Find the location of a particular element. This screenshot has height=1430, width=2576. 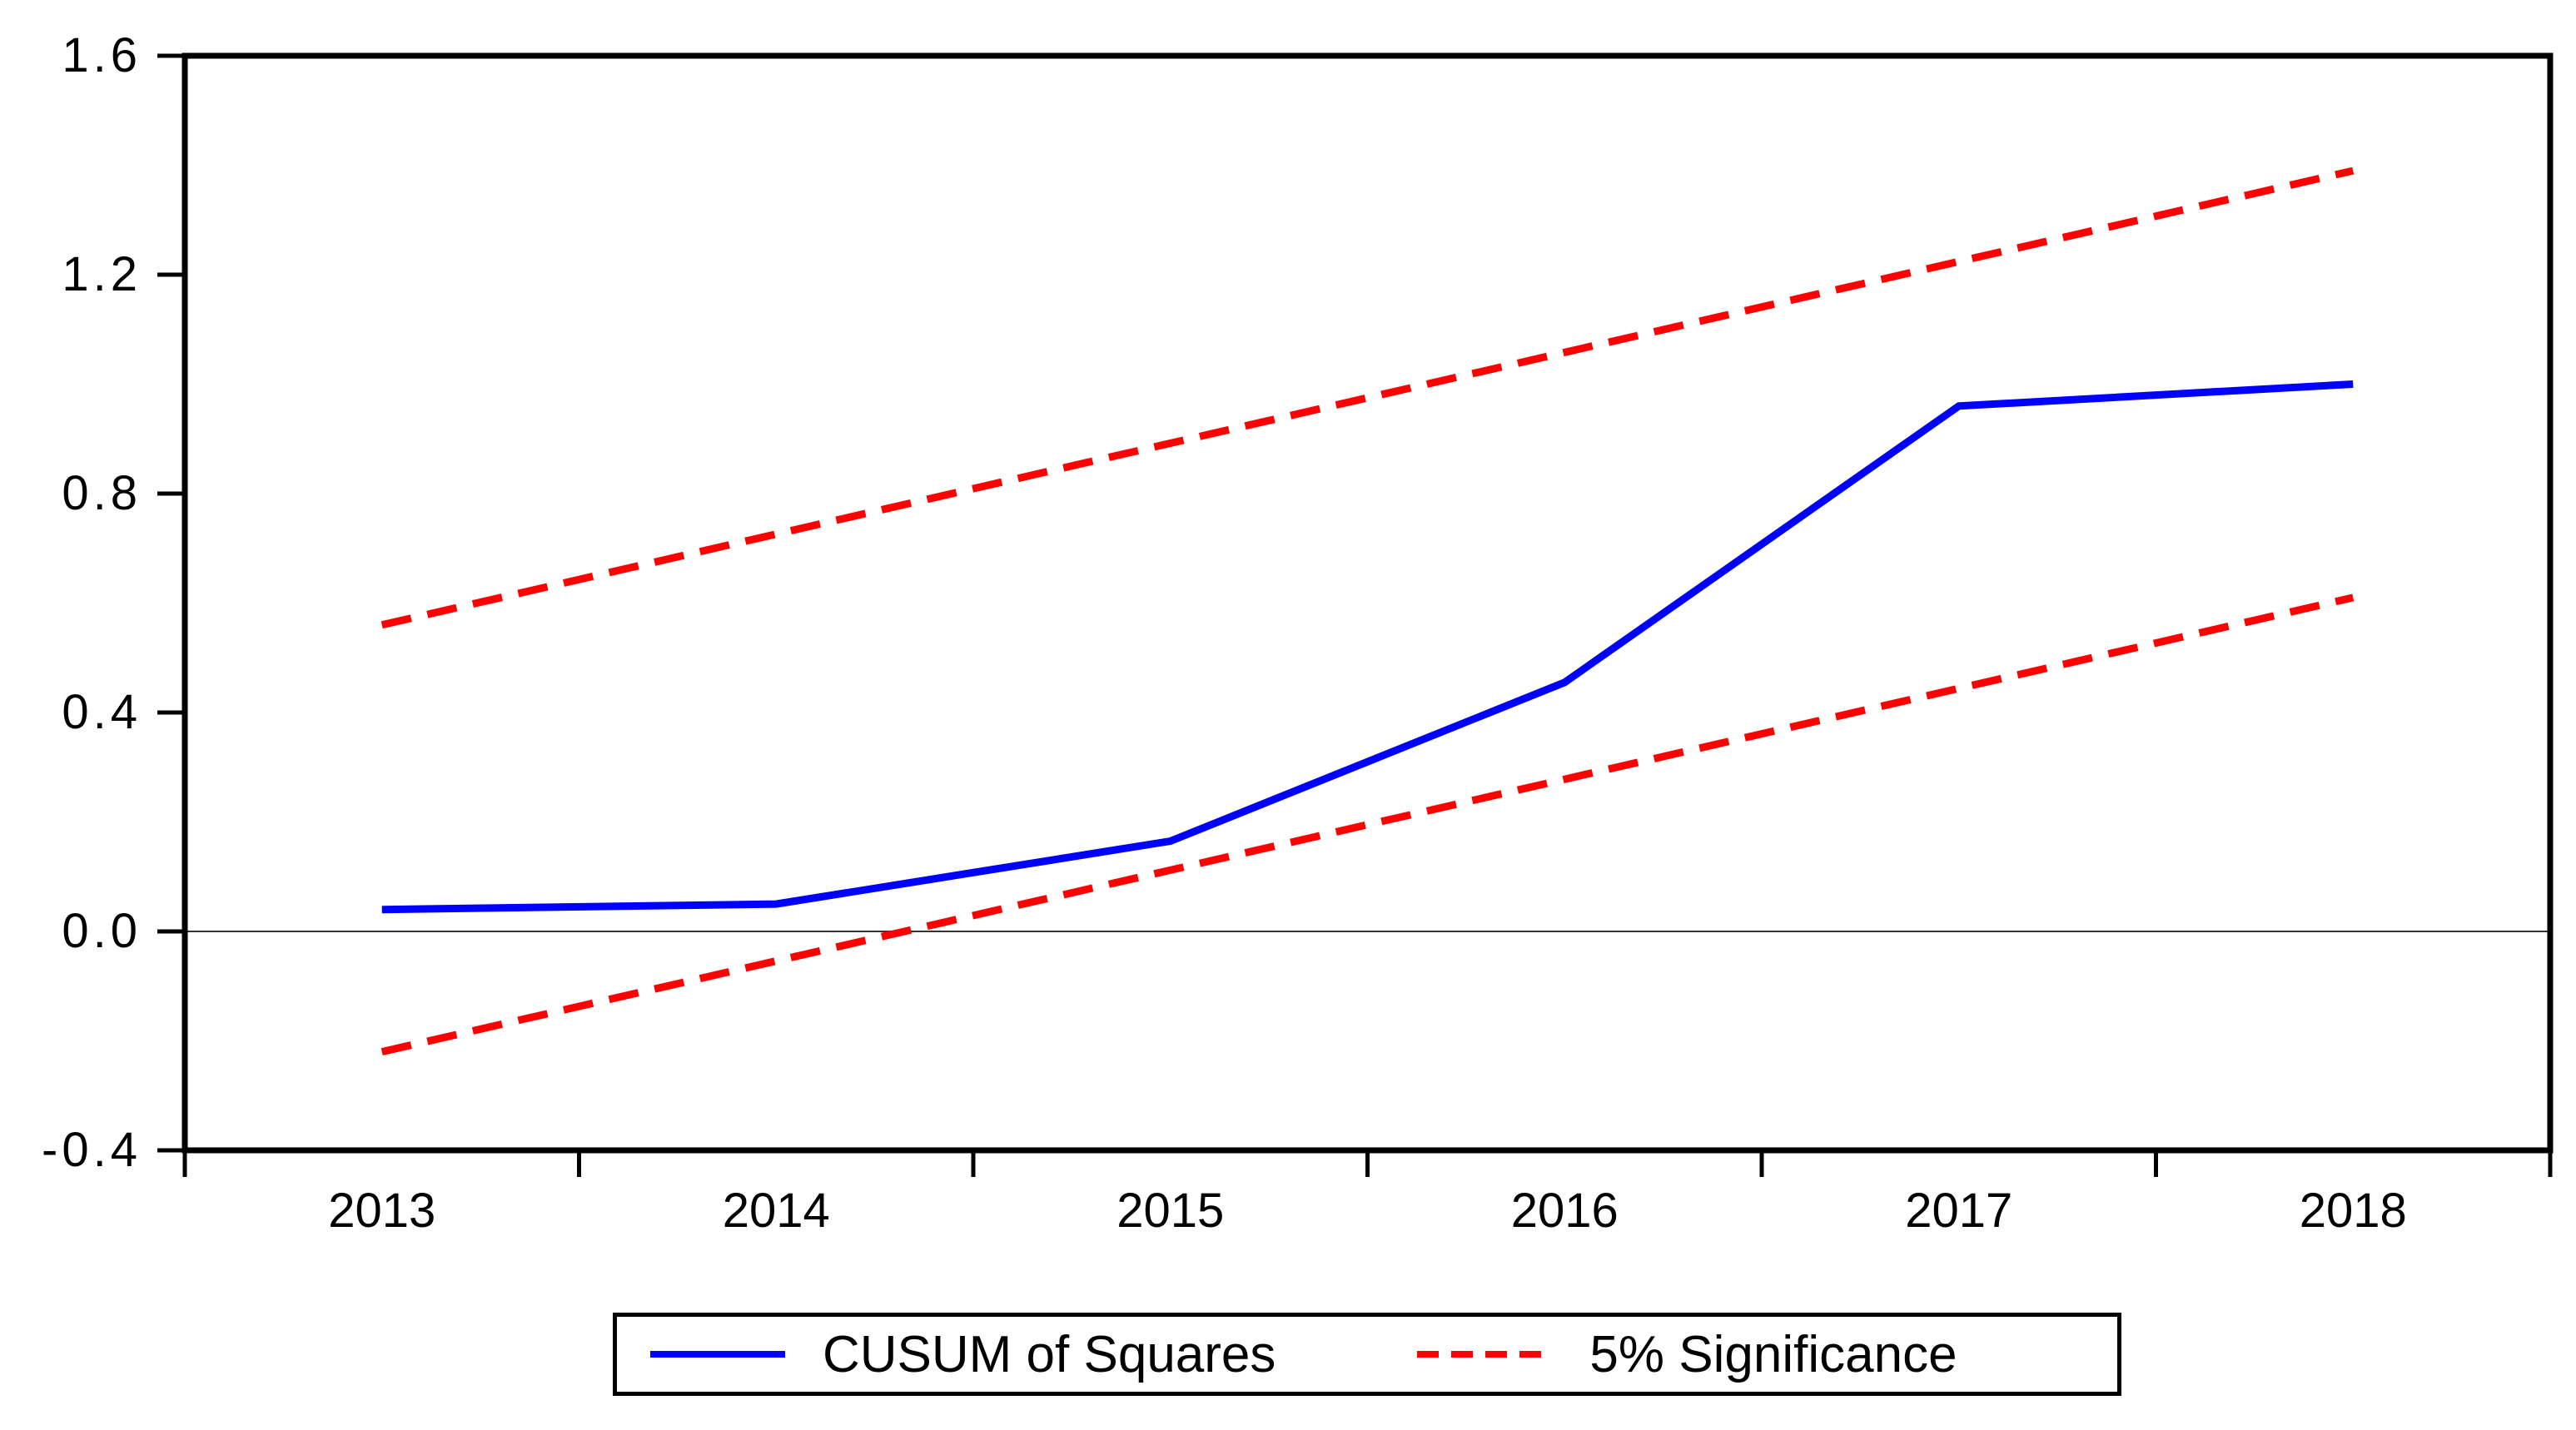

x-axis-tick-label: 2017 is located at coordinates (1959, 1211).